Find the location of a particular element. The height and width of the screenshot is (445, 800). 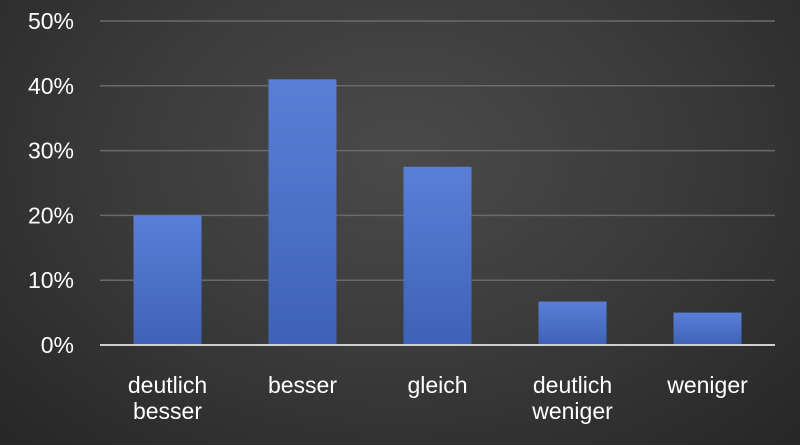

x-category-label: deutlich weniger is located at coordinates (572, 398).